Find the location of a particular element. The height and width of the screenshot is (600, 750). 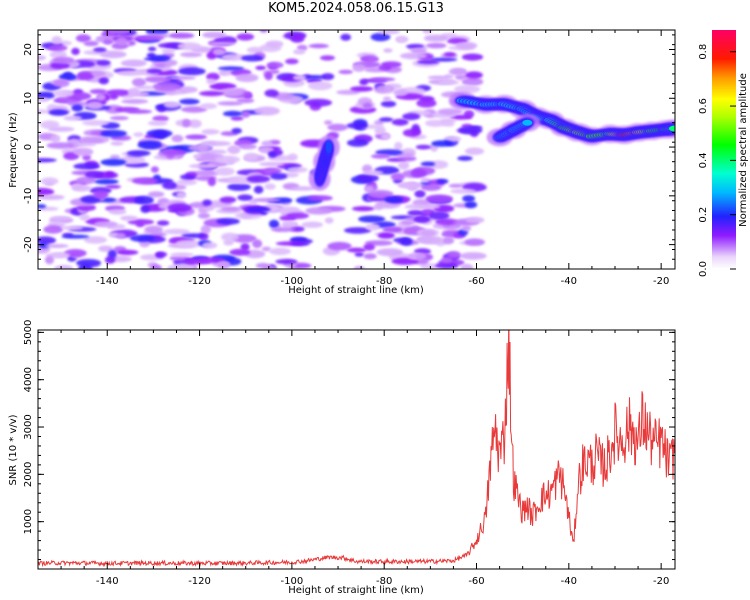

y-tick-label: 3000 is located at coordinates (28, 426).